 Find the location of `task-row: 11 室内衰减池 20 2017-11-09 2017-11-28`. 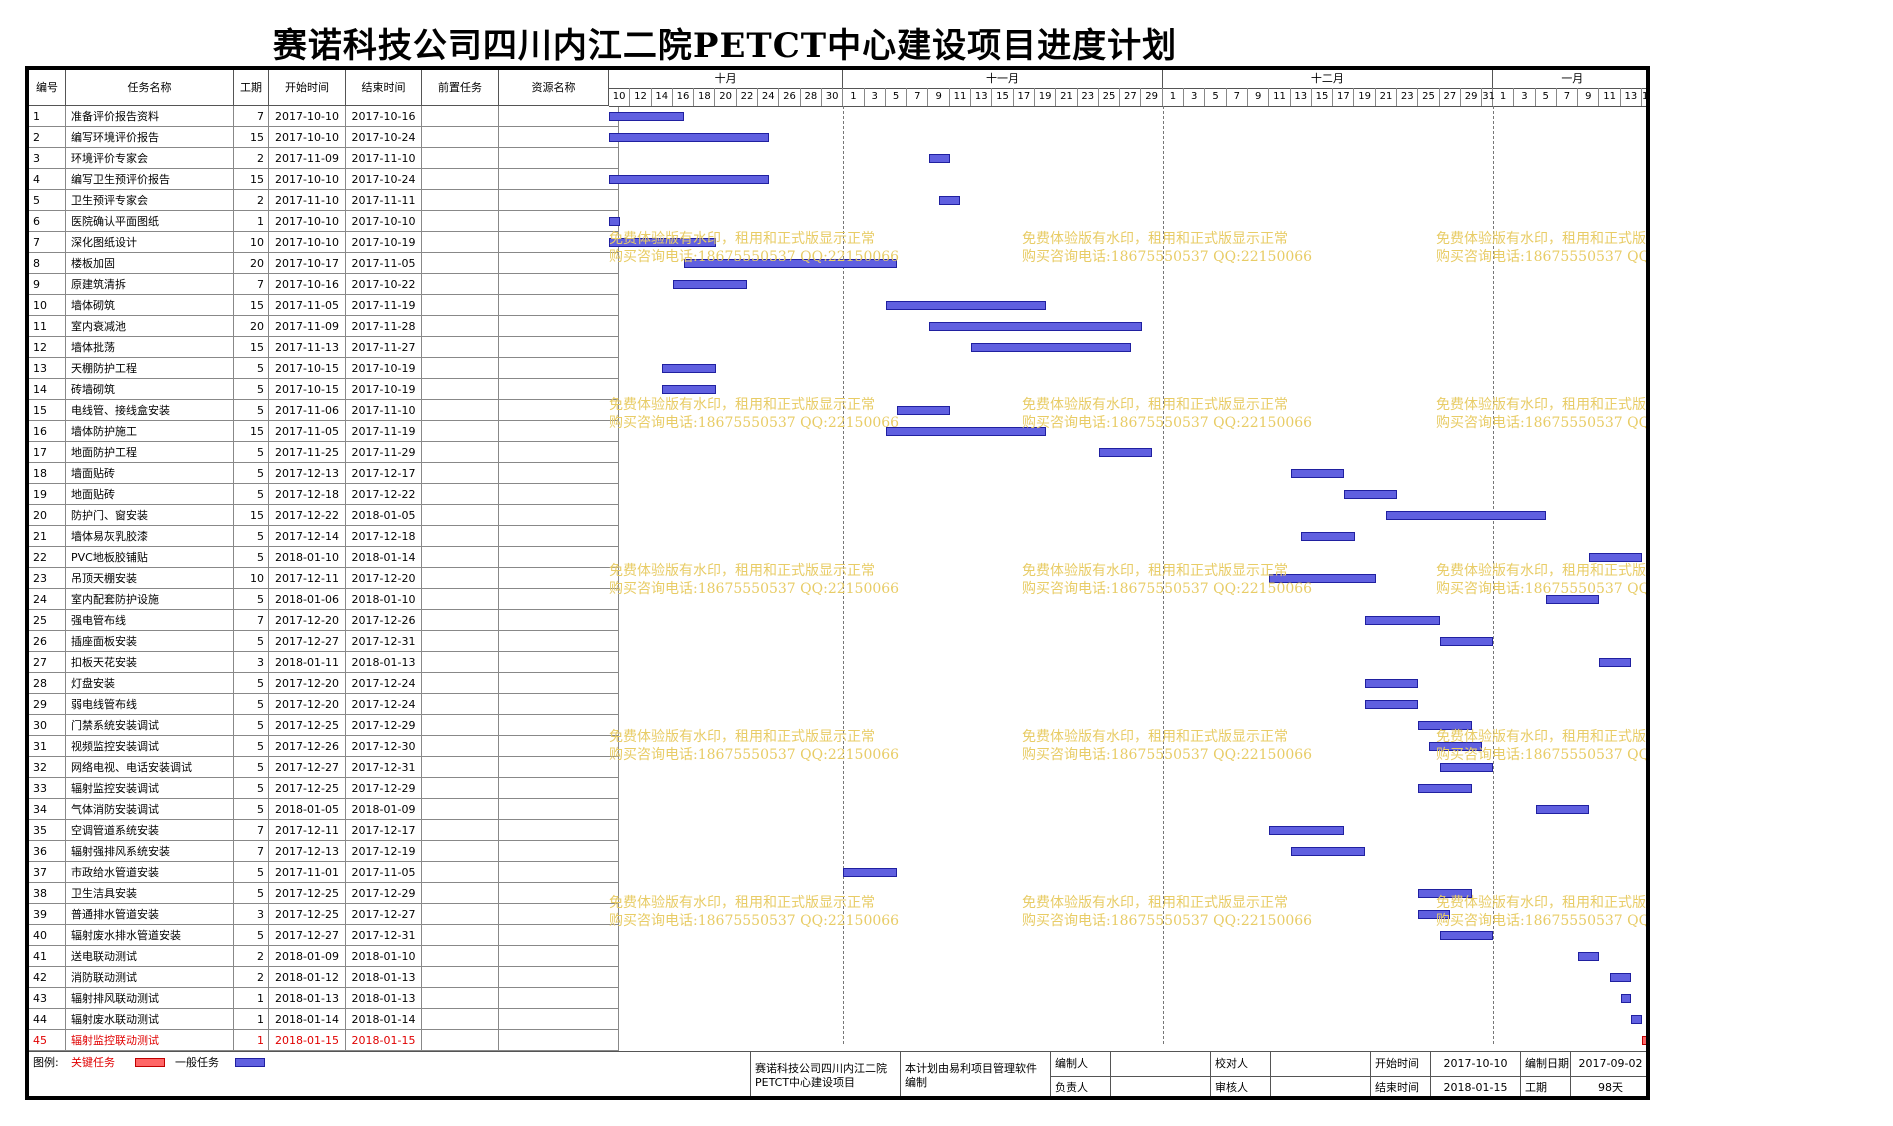

task-row: 11 室内衰减池 20 2017-11-09 2017-11-28 is located at coordinates (324, 326).